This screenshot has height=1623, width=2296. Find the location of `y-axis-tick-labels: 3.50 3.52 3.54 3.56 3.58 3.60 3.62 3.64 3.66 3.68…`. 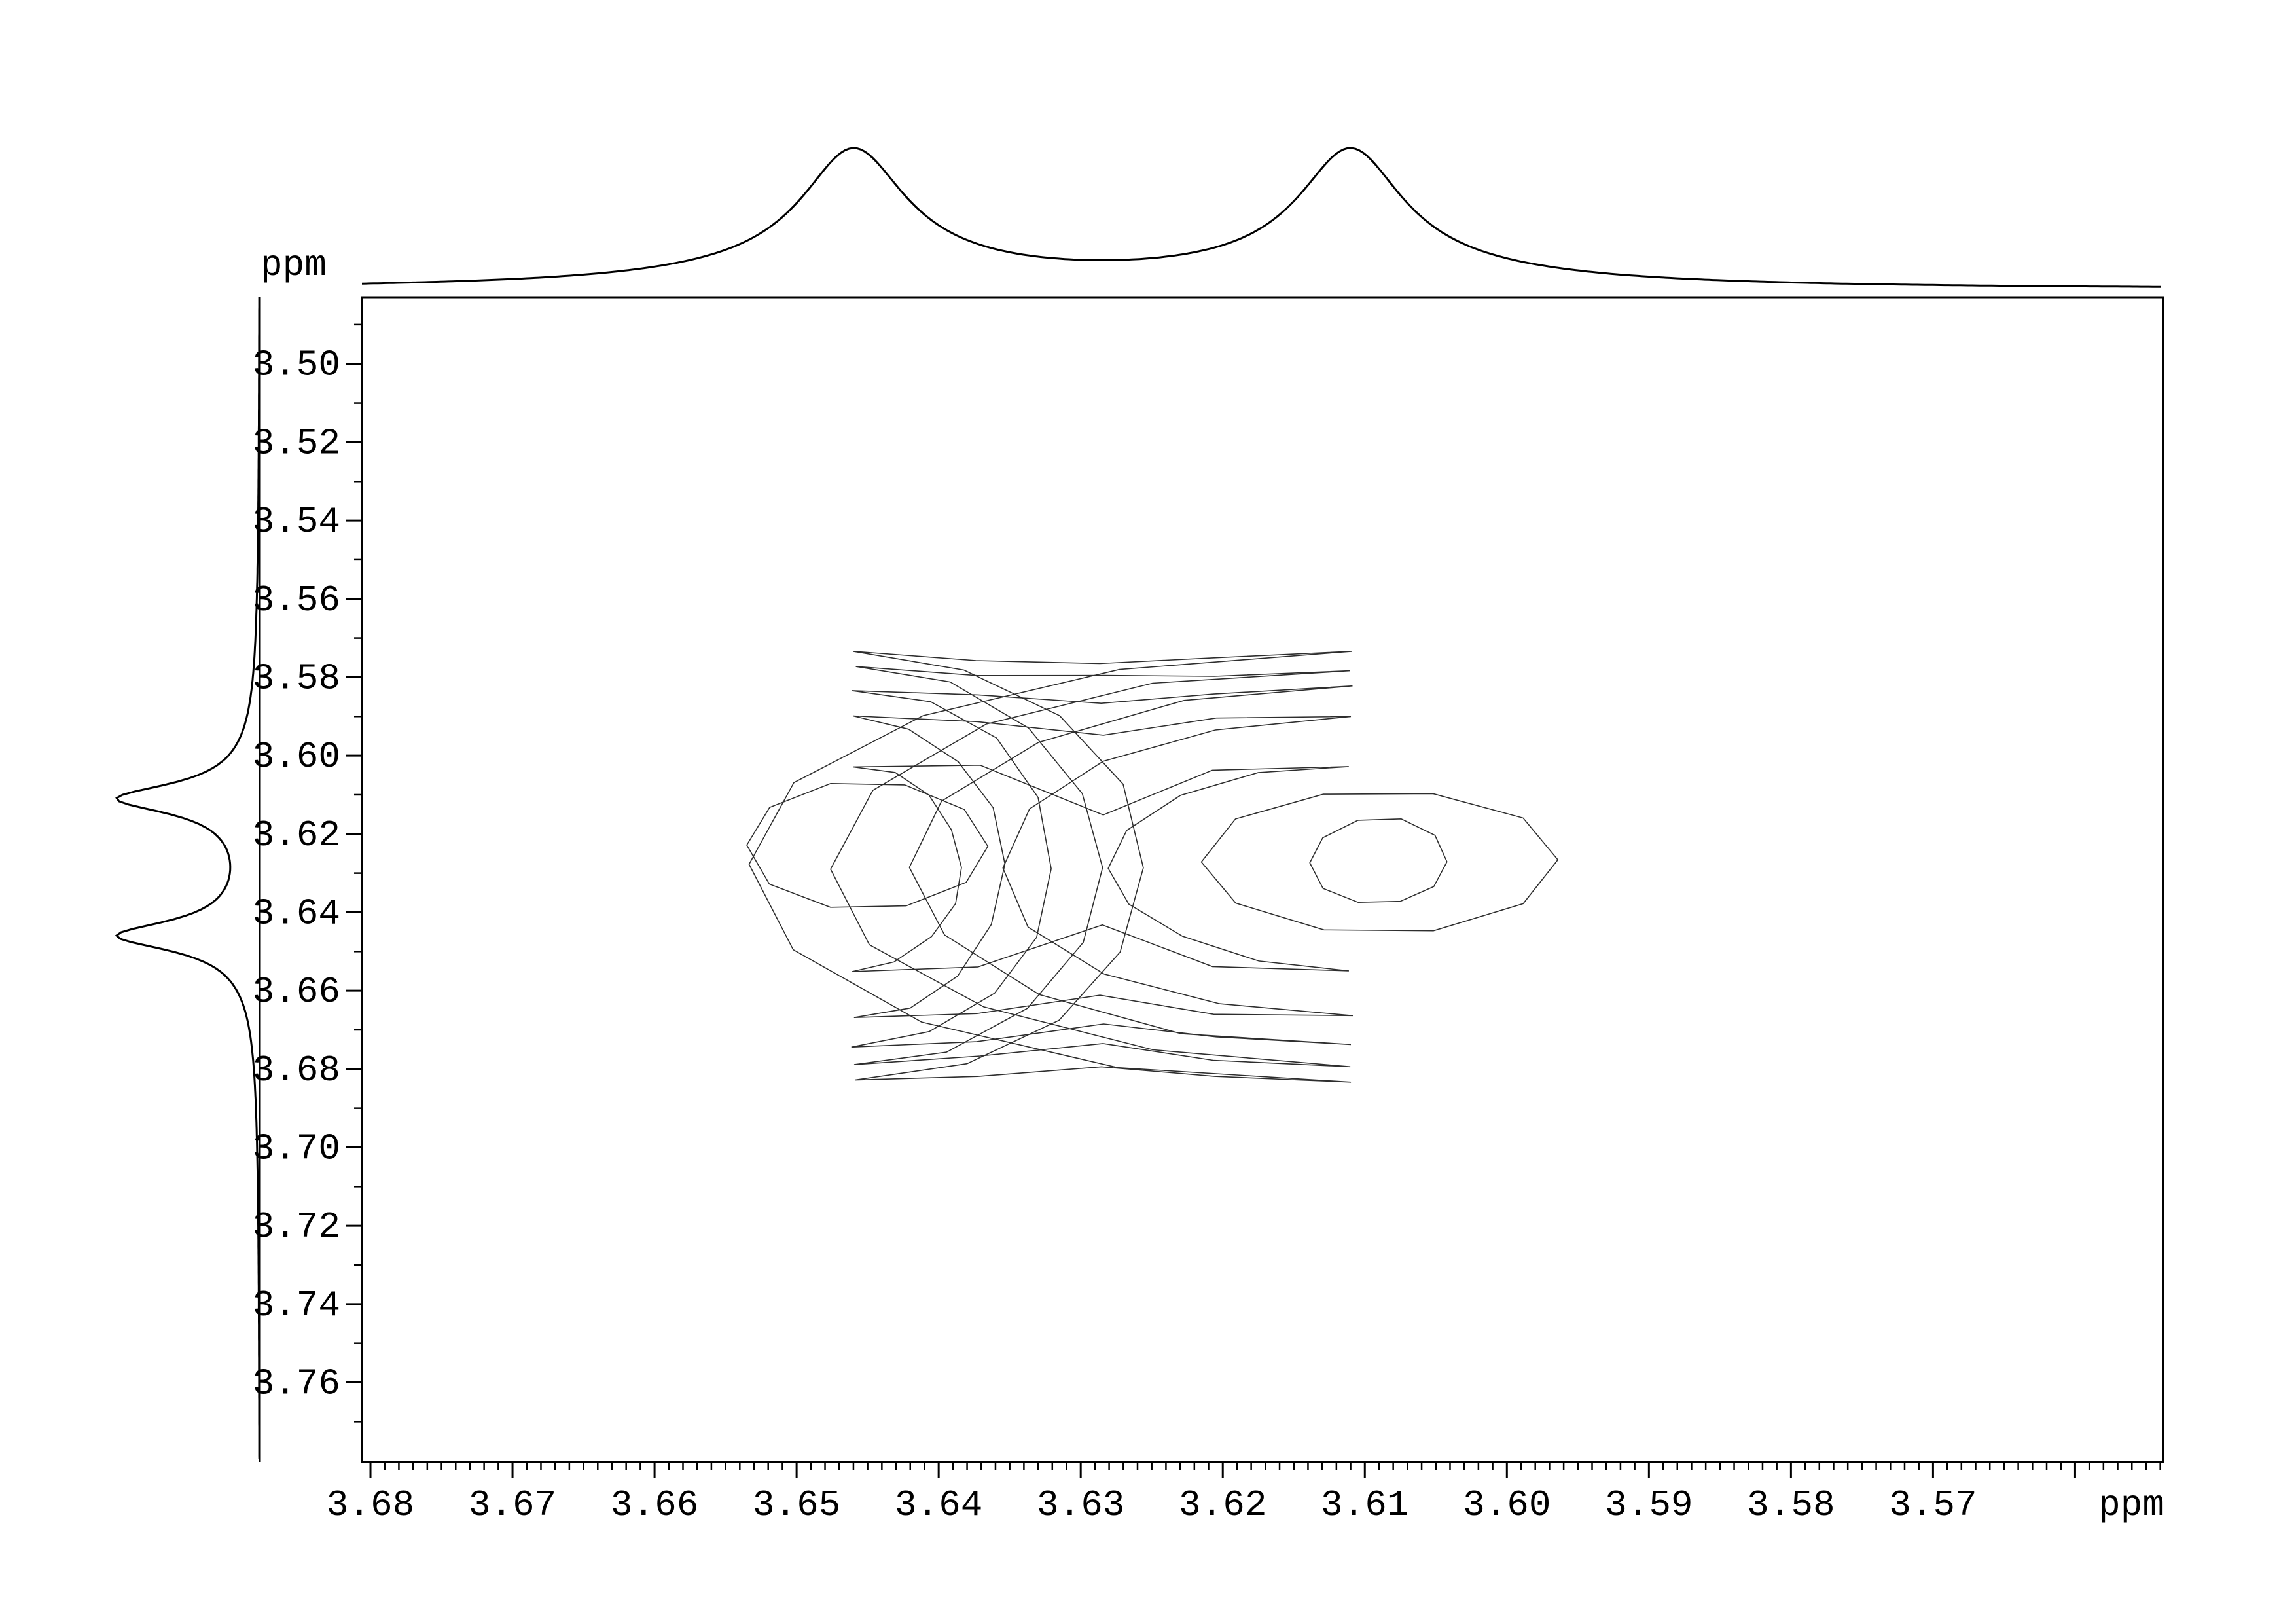

y-axis-tick-labels: 3.50 3.52 3.54 3.56 3.58 3.60 3.62 3.64 3.66 3.68… is located at coordinates (296, 874).